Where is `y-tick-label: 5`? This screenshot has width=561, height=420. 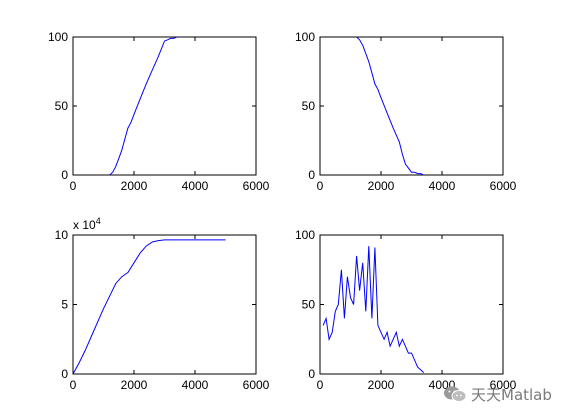 y-tick-label: 5 is located at coordinates (64, 305).